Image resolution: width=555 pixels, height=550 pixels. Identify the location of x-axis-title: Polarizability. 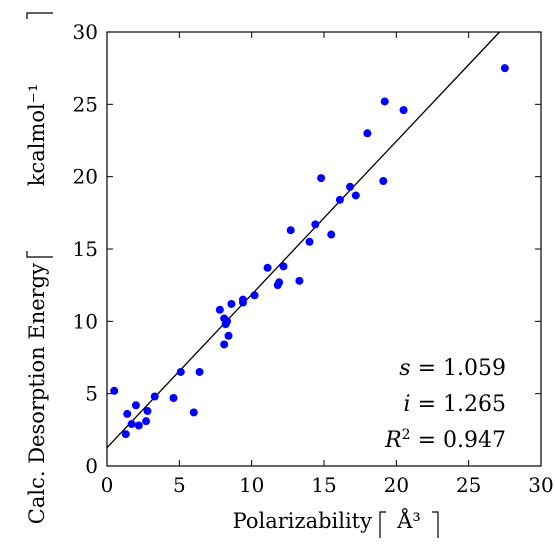
(303, 521).